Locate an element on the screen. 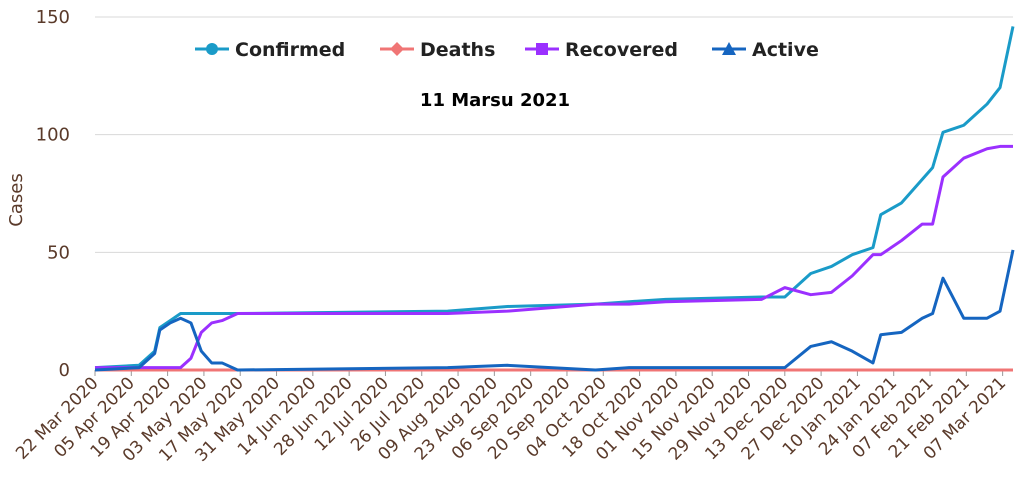  y-tick-label: 100 is located at coordinates (53, 135).